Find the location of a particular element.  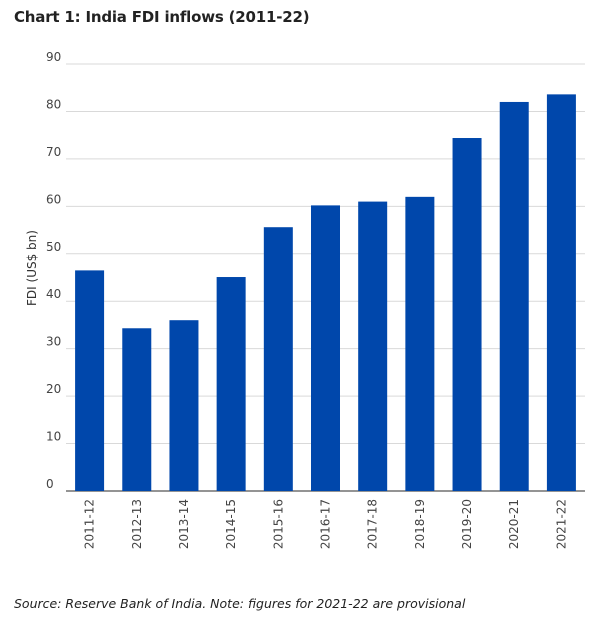

x-tick-label: 2013-14 is located at coordinates (184, 524).